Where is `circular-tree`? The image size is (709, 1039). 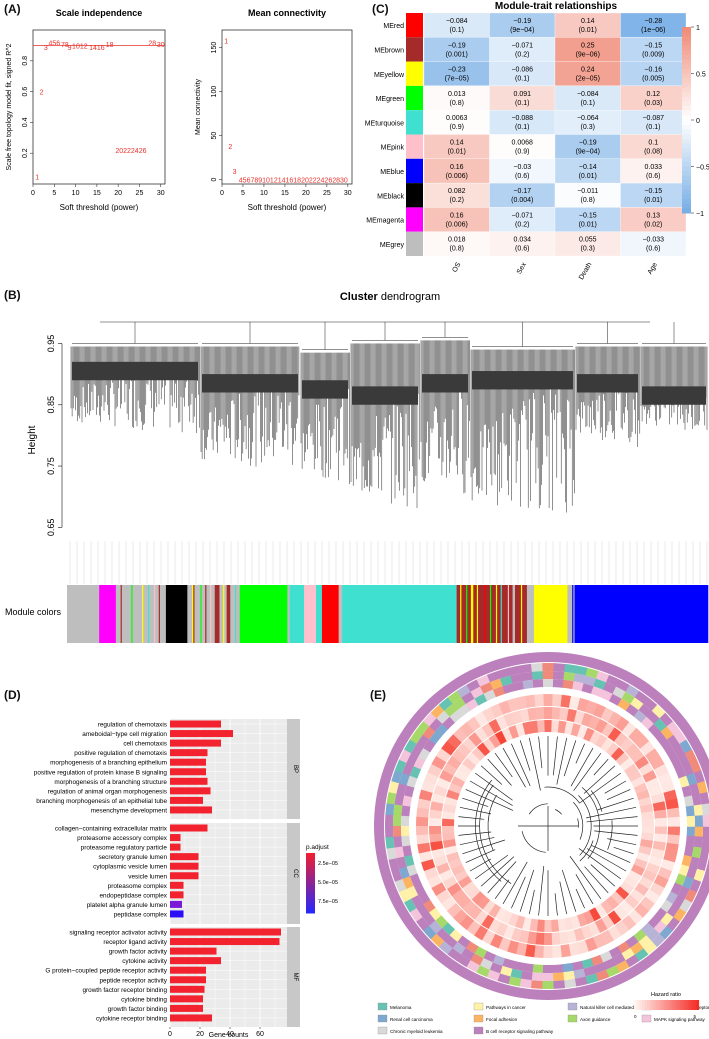 circular-tree is located at coordinates (548, 826).